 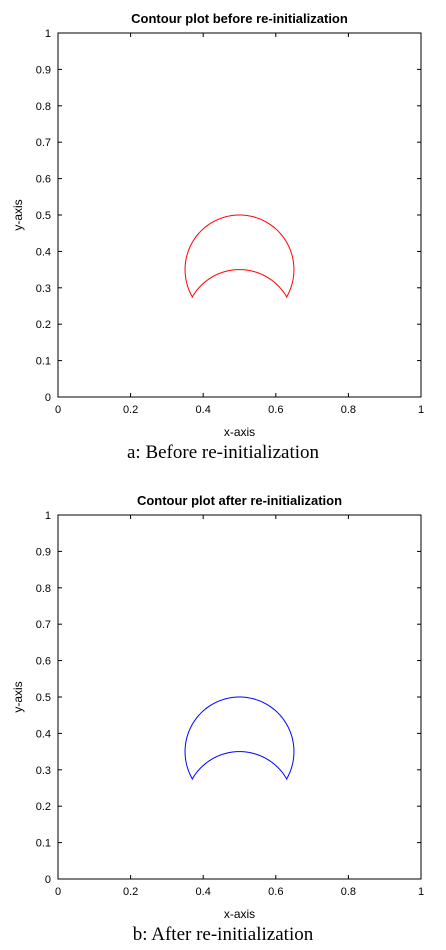 I want to click on caption-a: a: Before re-initialization, so click(x=223, y=452).